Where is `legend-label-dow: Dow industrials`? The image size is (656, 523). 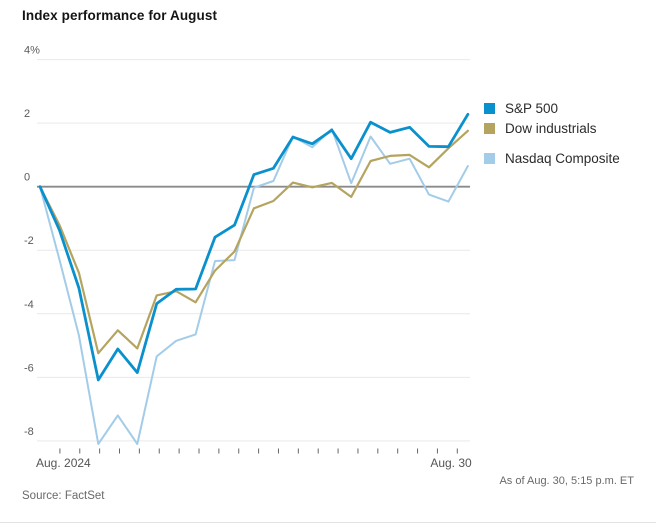
legend-label-dow: Dow industrials is located at coordinates (551, 128).